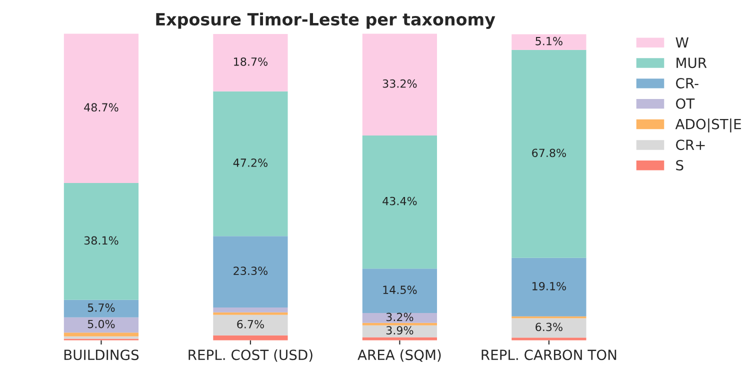  I want to click on data-label: 3.2%, so click(400, 317).